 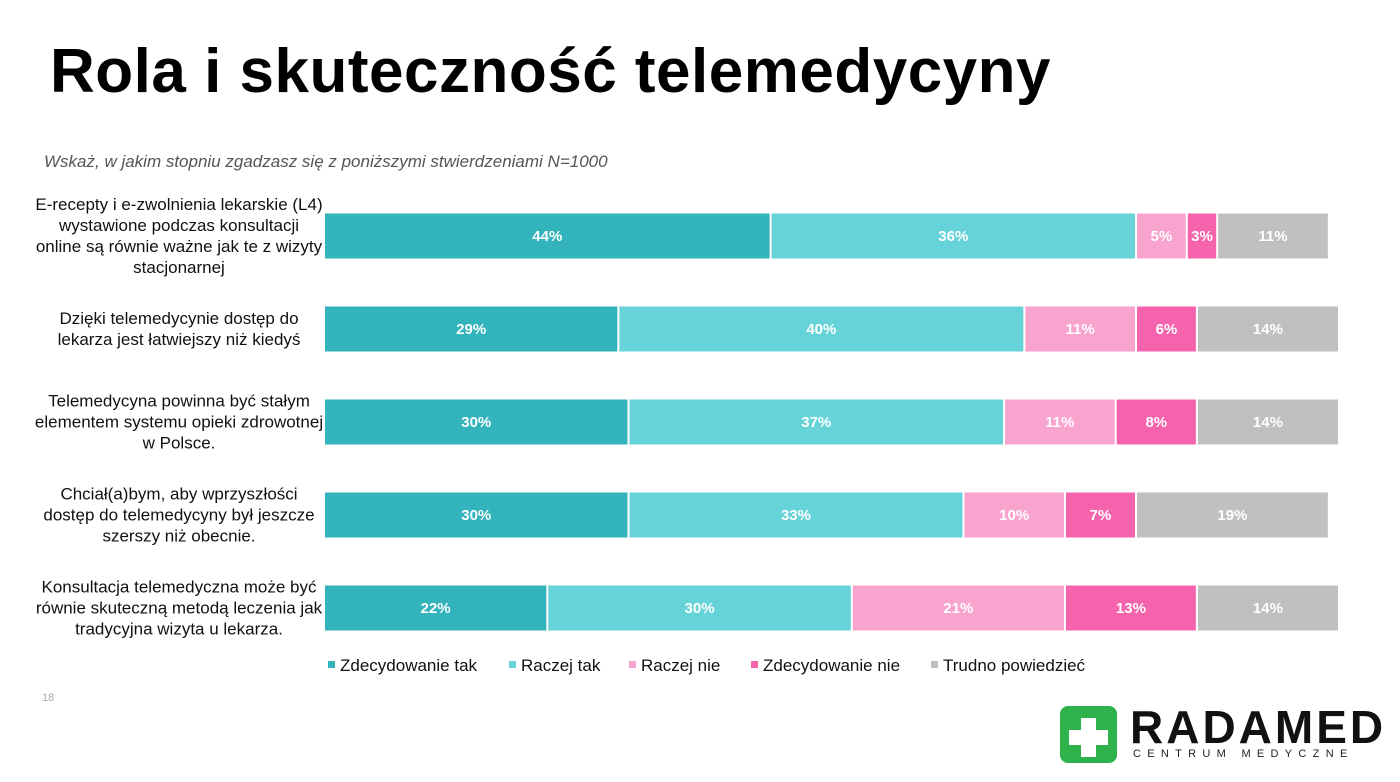 What do you see at coordinates (1088, 734) in the screenshot?
I see `logo-icon` at bounding box center [1088, 734].